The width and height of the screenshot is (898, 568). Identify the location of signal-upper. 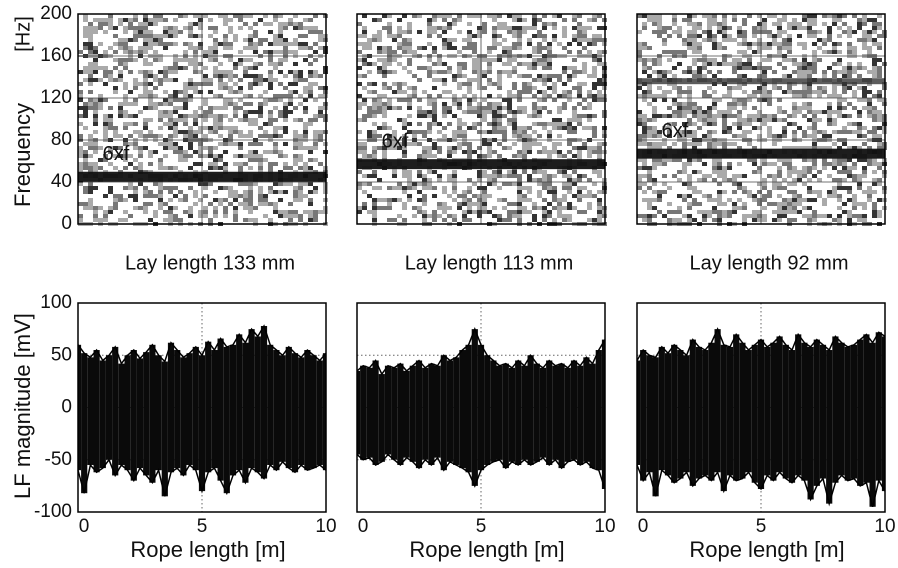
(202, 345).